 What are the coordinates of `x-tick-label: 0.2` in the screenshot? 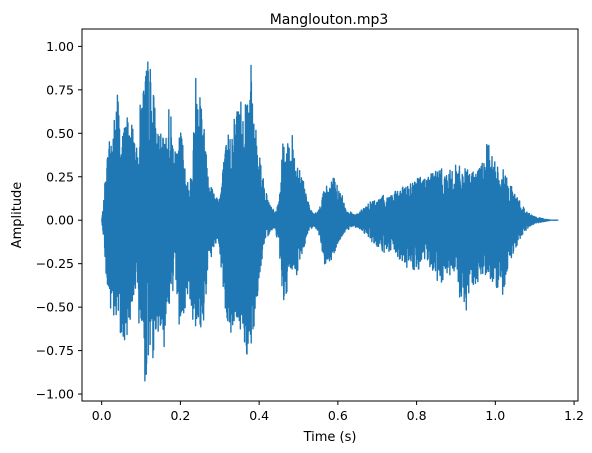 It's located at (180, 415).